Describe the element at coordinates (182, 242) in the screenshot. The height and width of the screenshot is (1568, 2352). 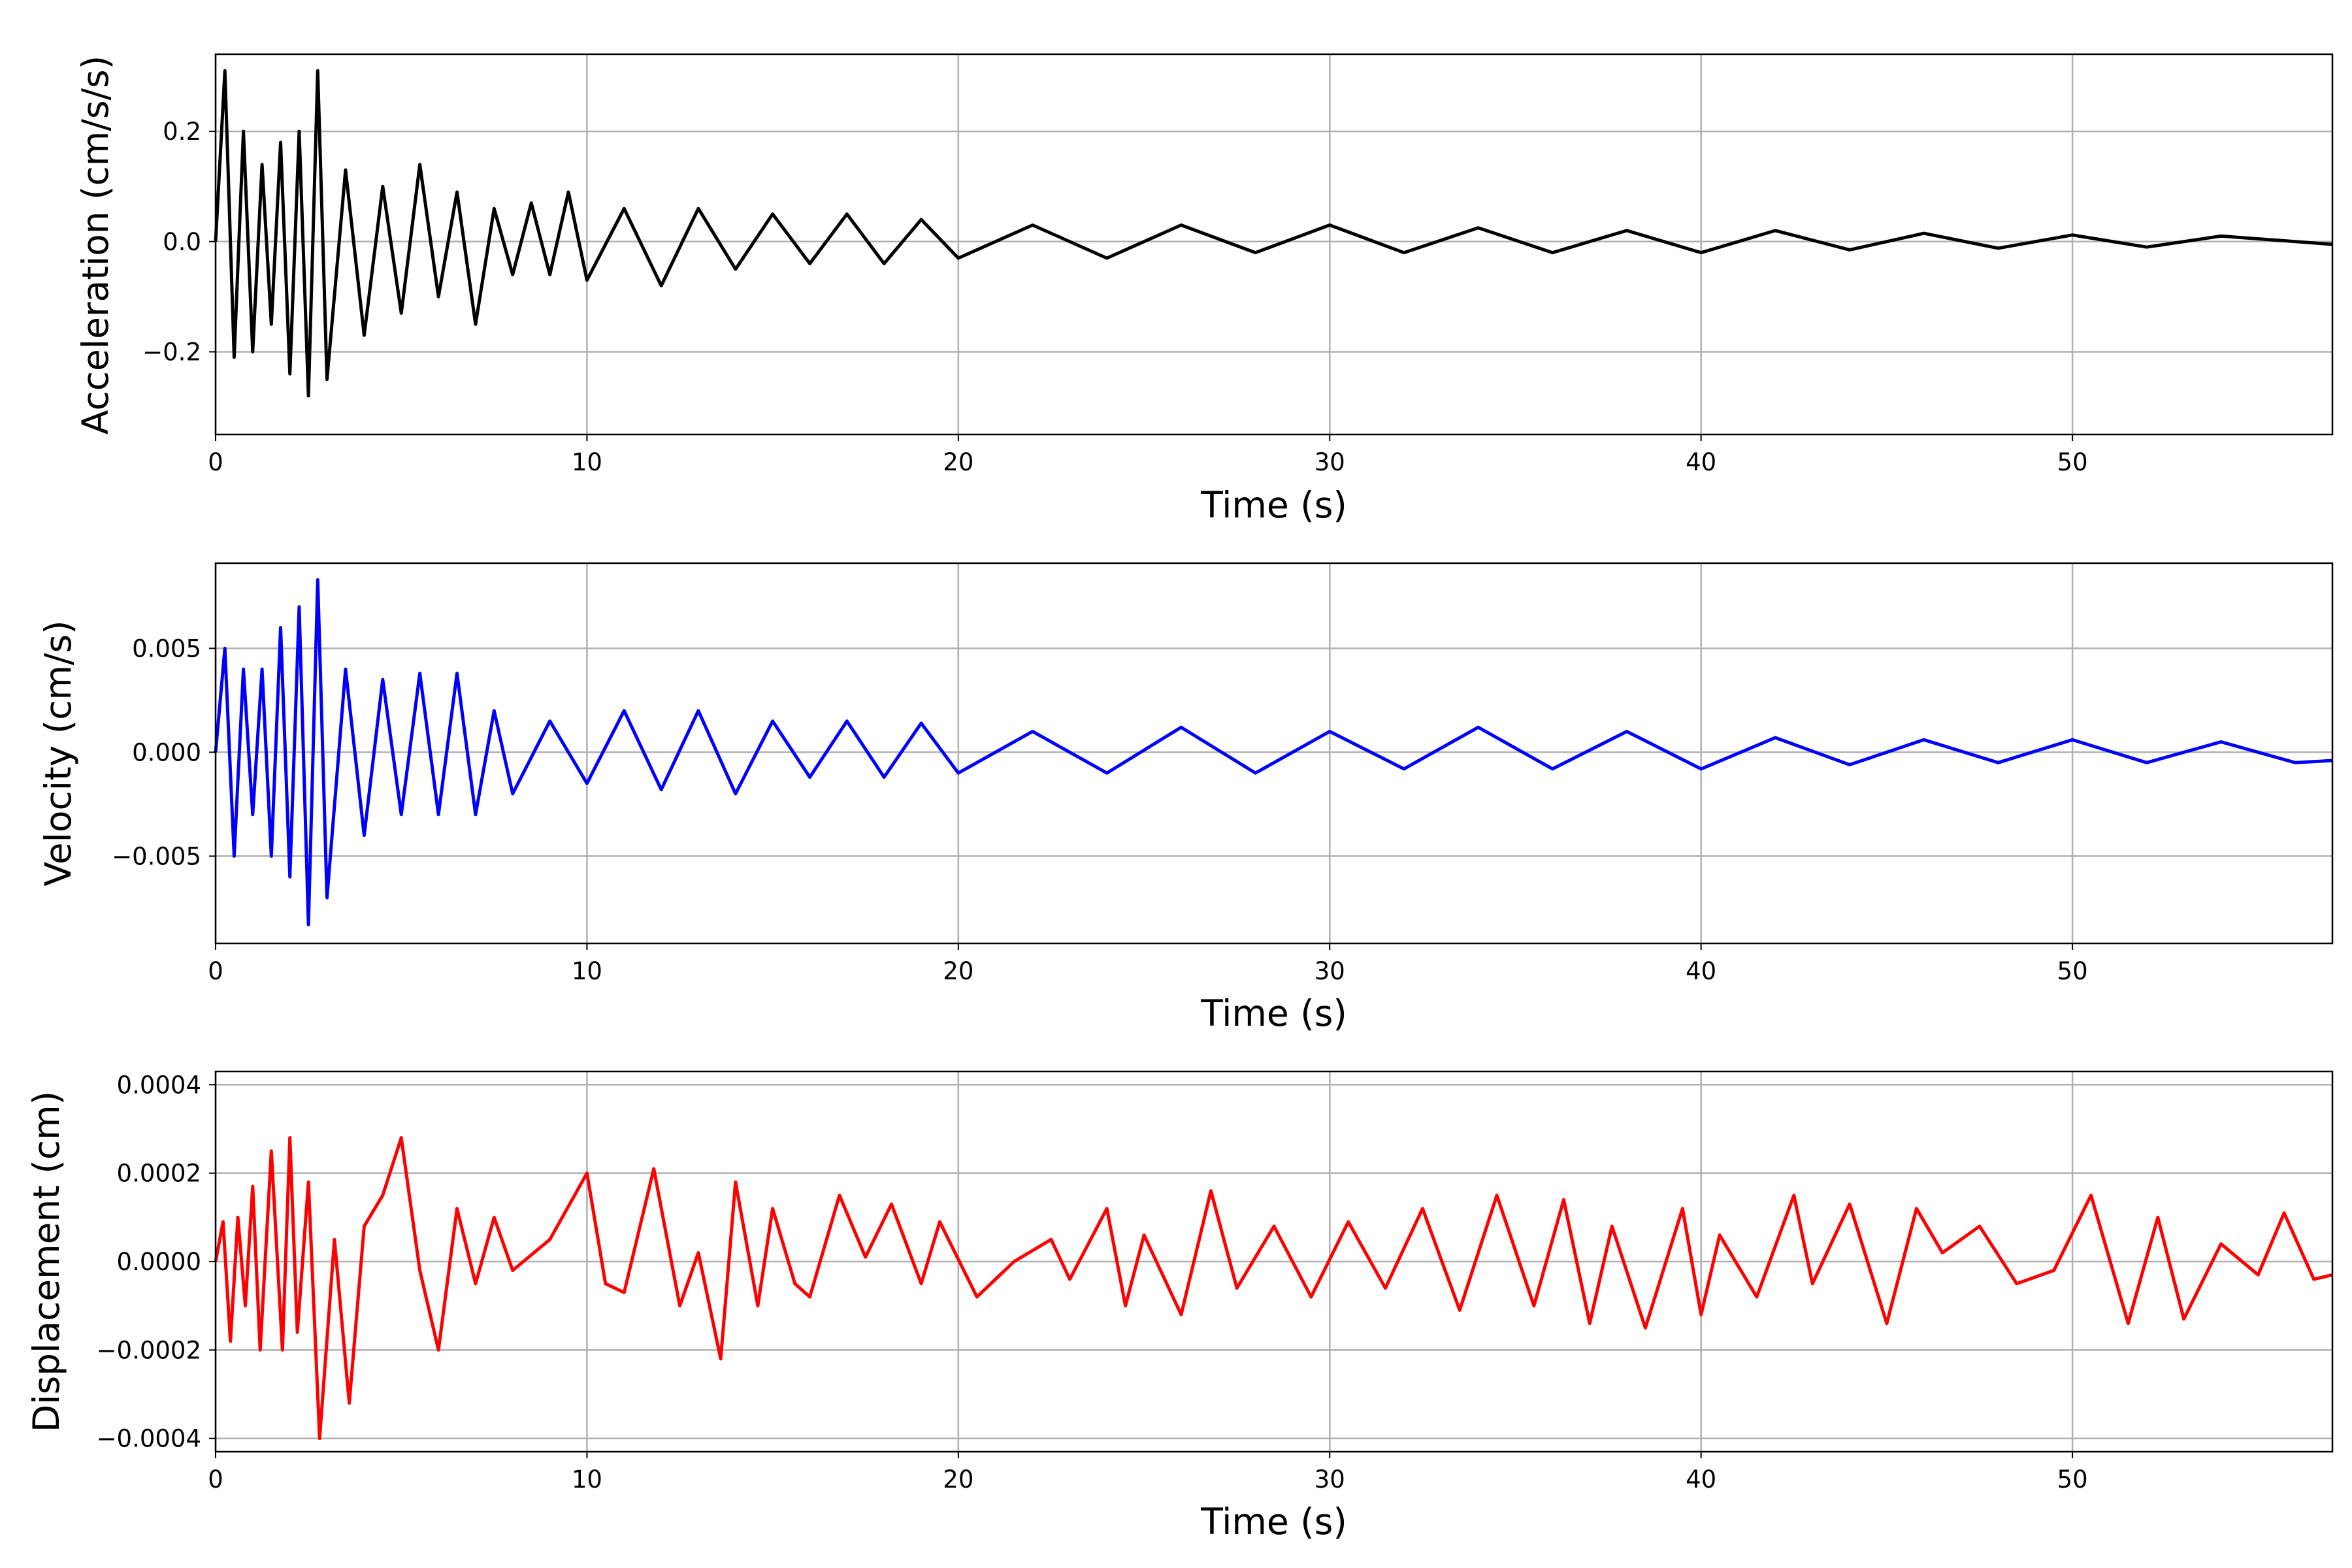
I see `acceleration-ytick-label: 0.0` at that location.